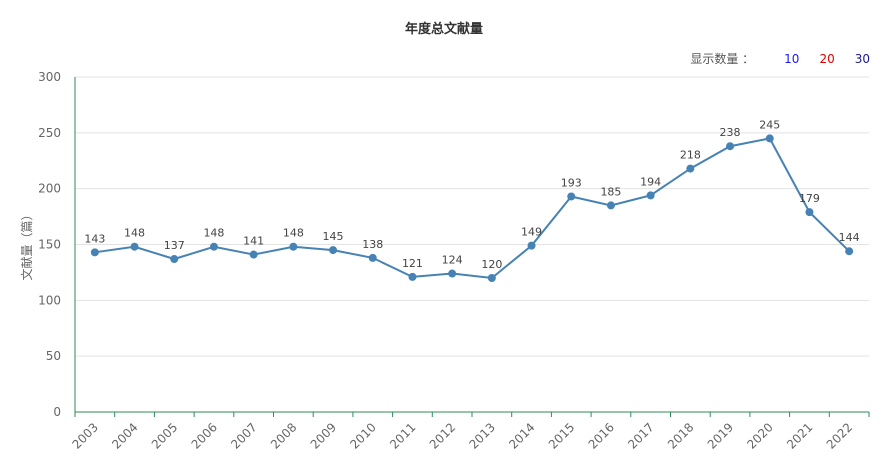 Image resolution: width=888 pixels, height=470 pixels. What do you see at coordinates (862, 58) in the screenshot?
I see `count-option-30: 30` at bounding box center [862, 58].